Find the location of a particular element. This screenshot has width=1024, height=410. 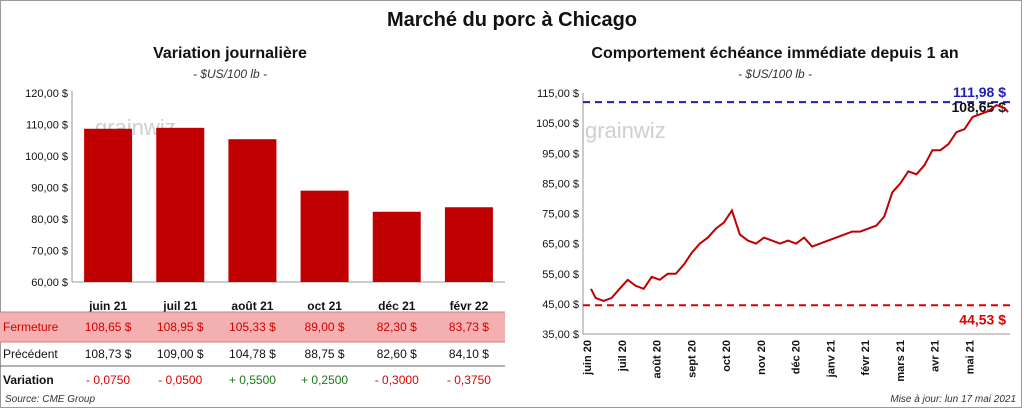

closing-value: 83,73 $ is located at coordinates (469, 327).